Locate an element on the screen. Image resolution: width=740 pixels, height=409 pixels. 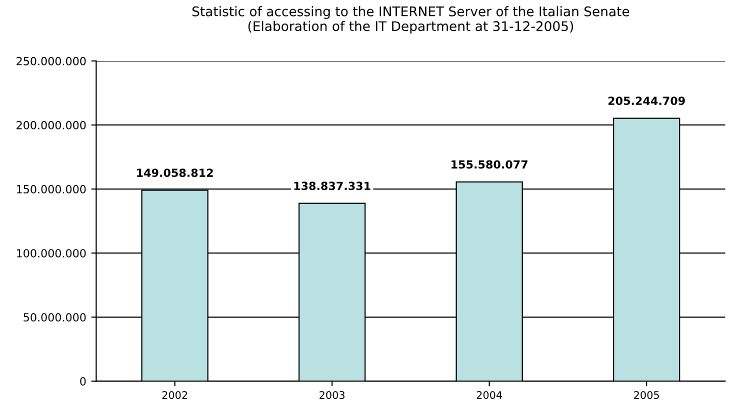
data-label: 155.580.077 is located at coordinates (490, 164).